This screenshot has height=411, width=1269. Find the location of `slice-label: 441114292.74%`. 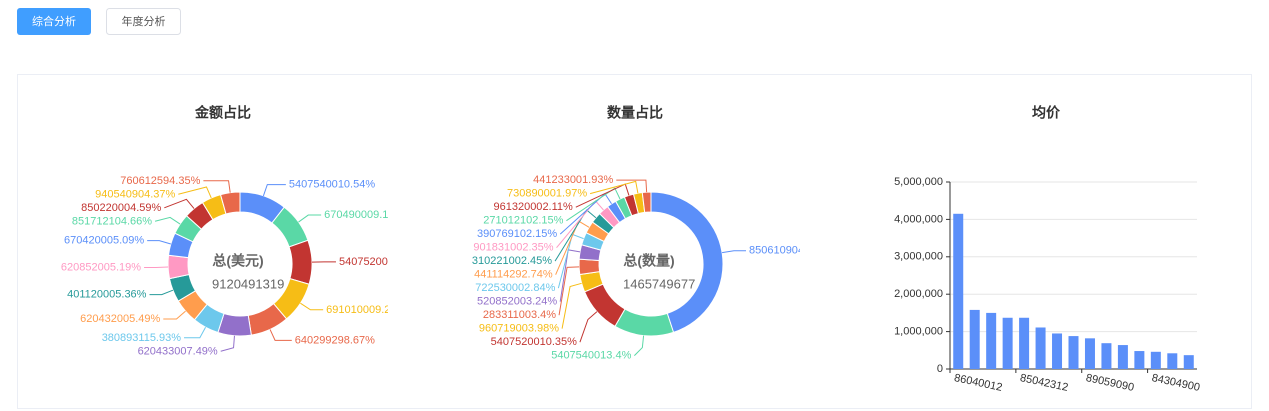

slice-label: 441114292.74% is located at coordinates (513, 275).